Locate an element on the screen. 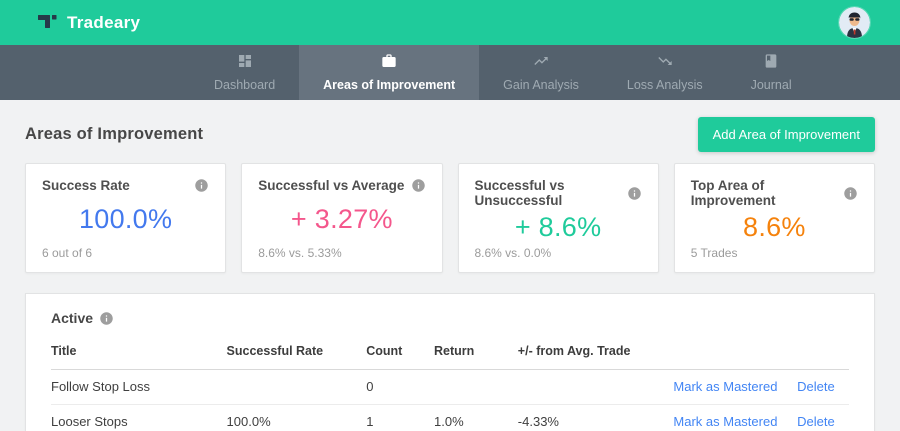 The image size is (900, 431). tab-journal: Journal is located at coordinates (771, 72).